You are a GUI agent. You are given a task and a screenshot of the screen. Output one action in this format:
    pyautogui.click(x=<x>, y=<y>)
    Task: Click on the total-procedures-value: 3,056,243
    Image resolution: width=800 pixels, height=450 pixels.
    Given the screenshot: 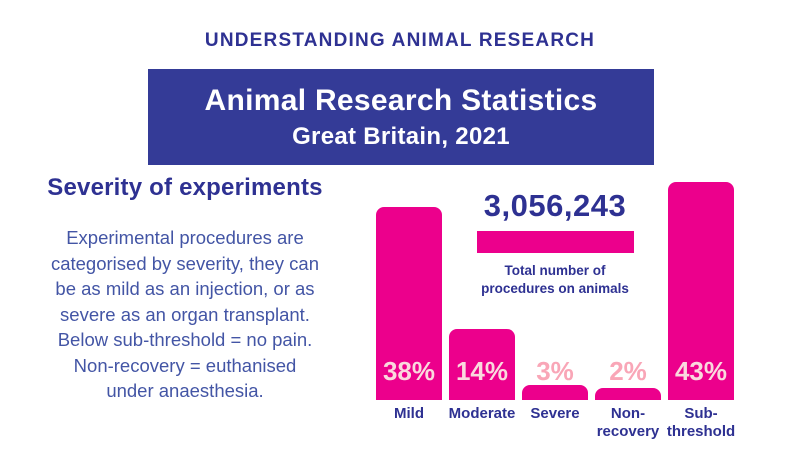 What is the action you would take?
    pyautogui.click(x=555, y=205)
    